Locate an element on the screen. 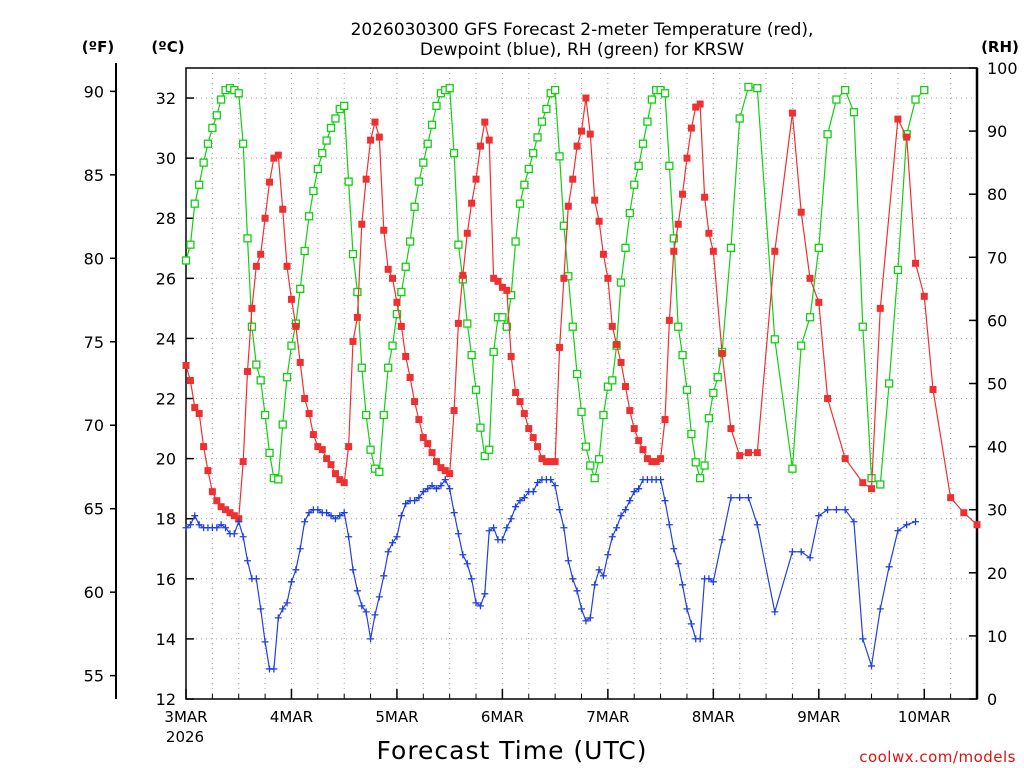 The height and width of the screenshot is (768, 1024). fahrenheit-tick-label: 80 is located at coordinates (94, 258).